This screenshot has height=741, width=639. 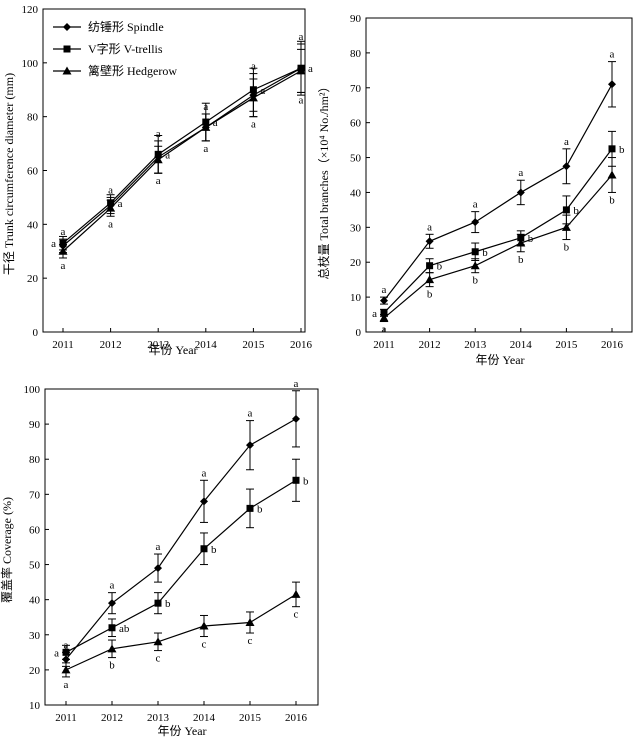 What do you see at coordinates (35, 601) in the screenshot?
I see `coverage-y-tick-label: 40` at bounding box center [35, 601].